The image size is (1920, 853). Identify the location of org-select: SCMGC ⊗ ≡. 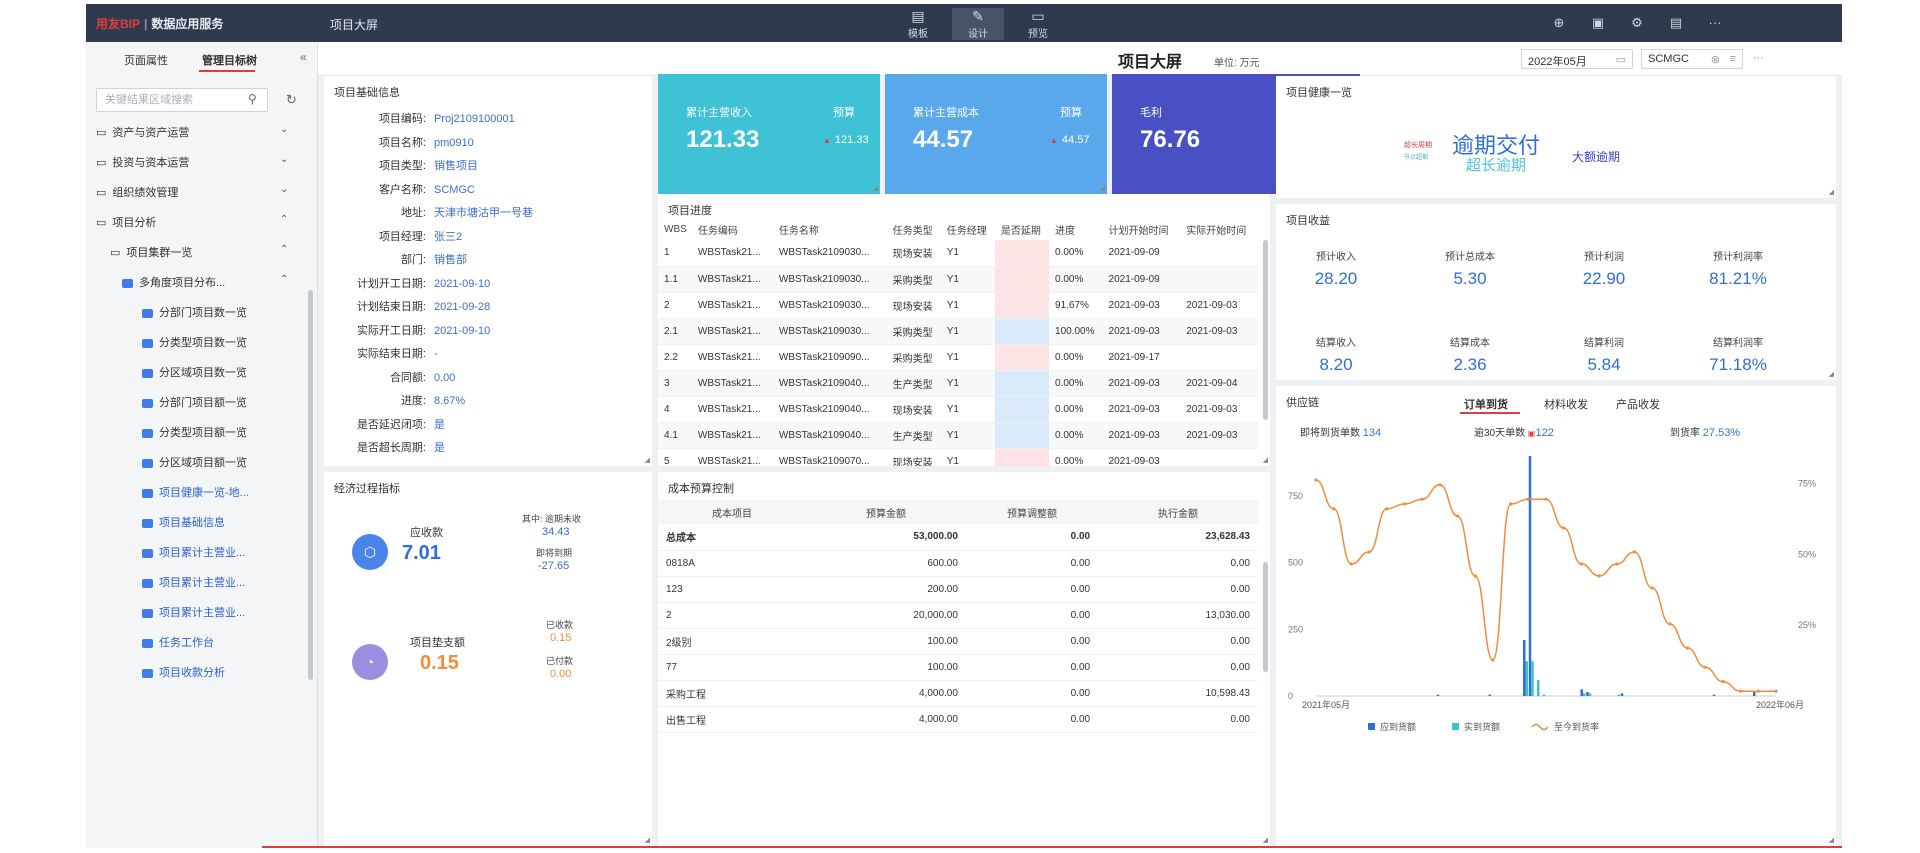
(1692, 59).